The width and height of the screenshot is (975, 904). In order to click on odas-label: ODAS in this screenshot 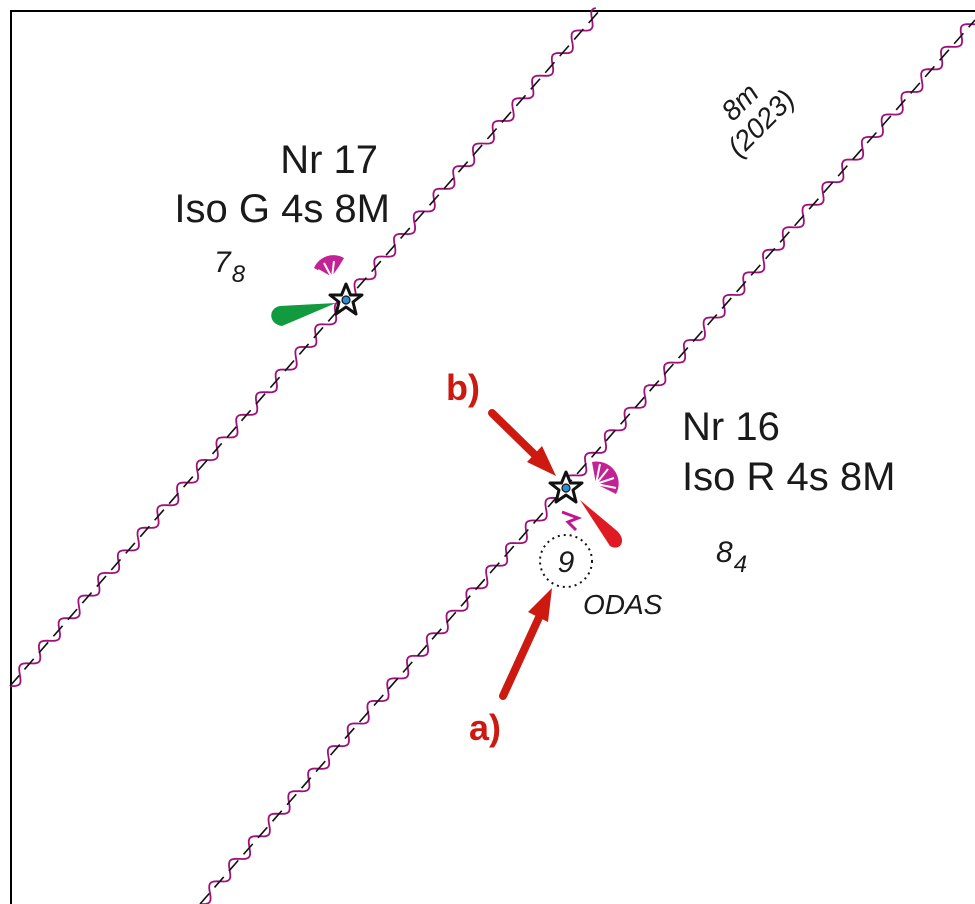, I will do `click(623, 604)`.